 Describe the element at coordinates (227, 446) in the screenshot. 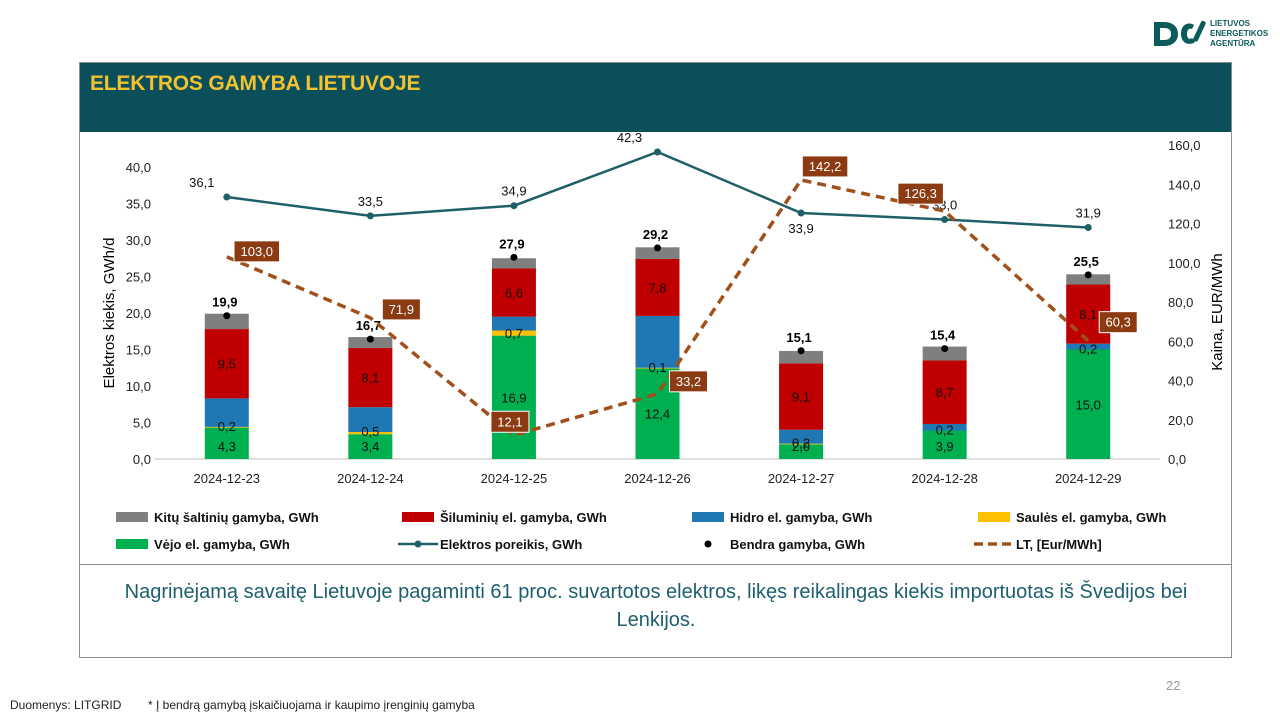

I see `bar-label: 4,3` at that location.